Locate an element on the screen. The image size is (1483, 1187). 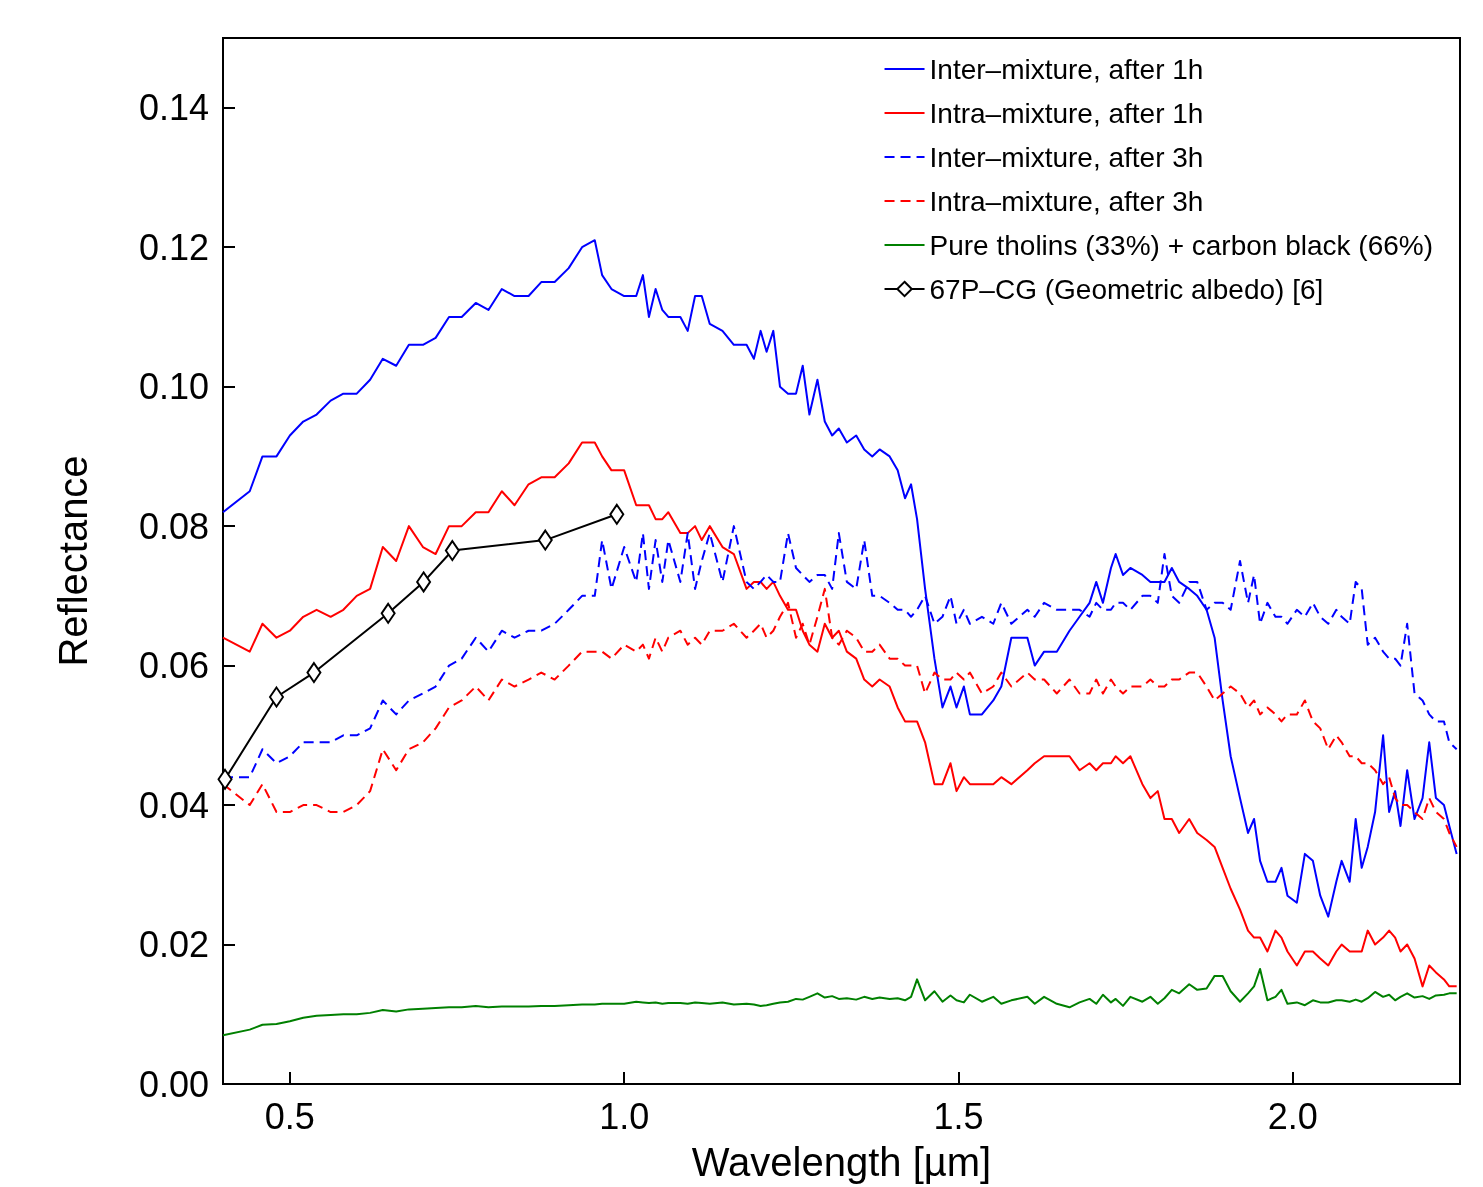
y-tick-label: 0.00 is located at coordinates (173, 1084).